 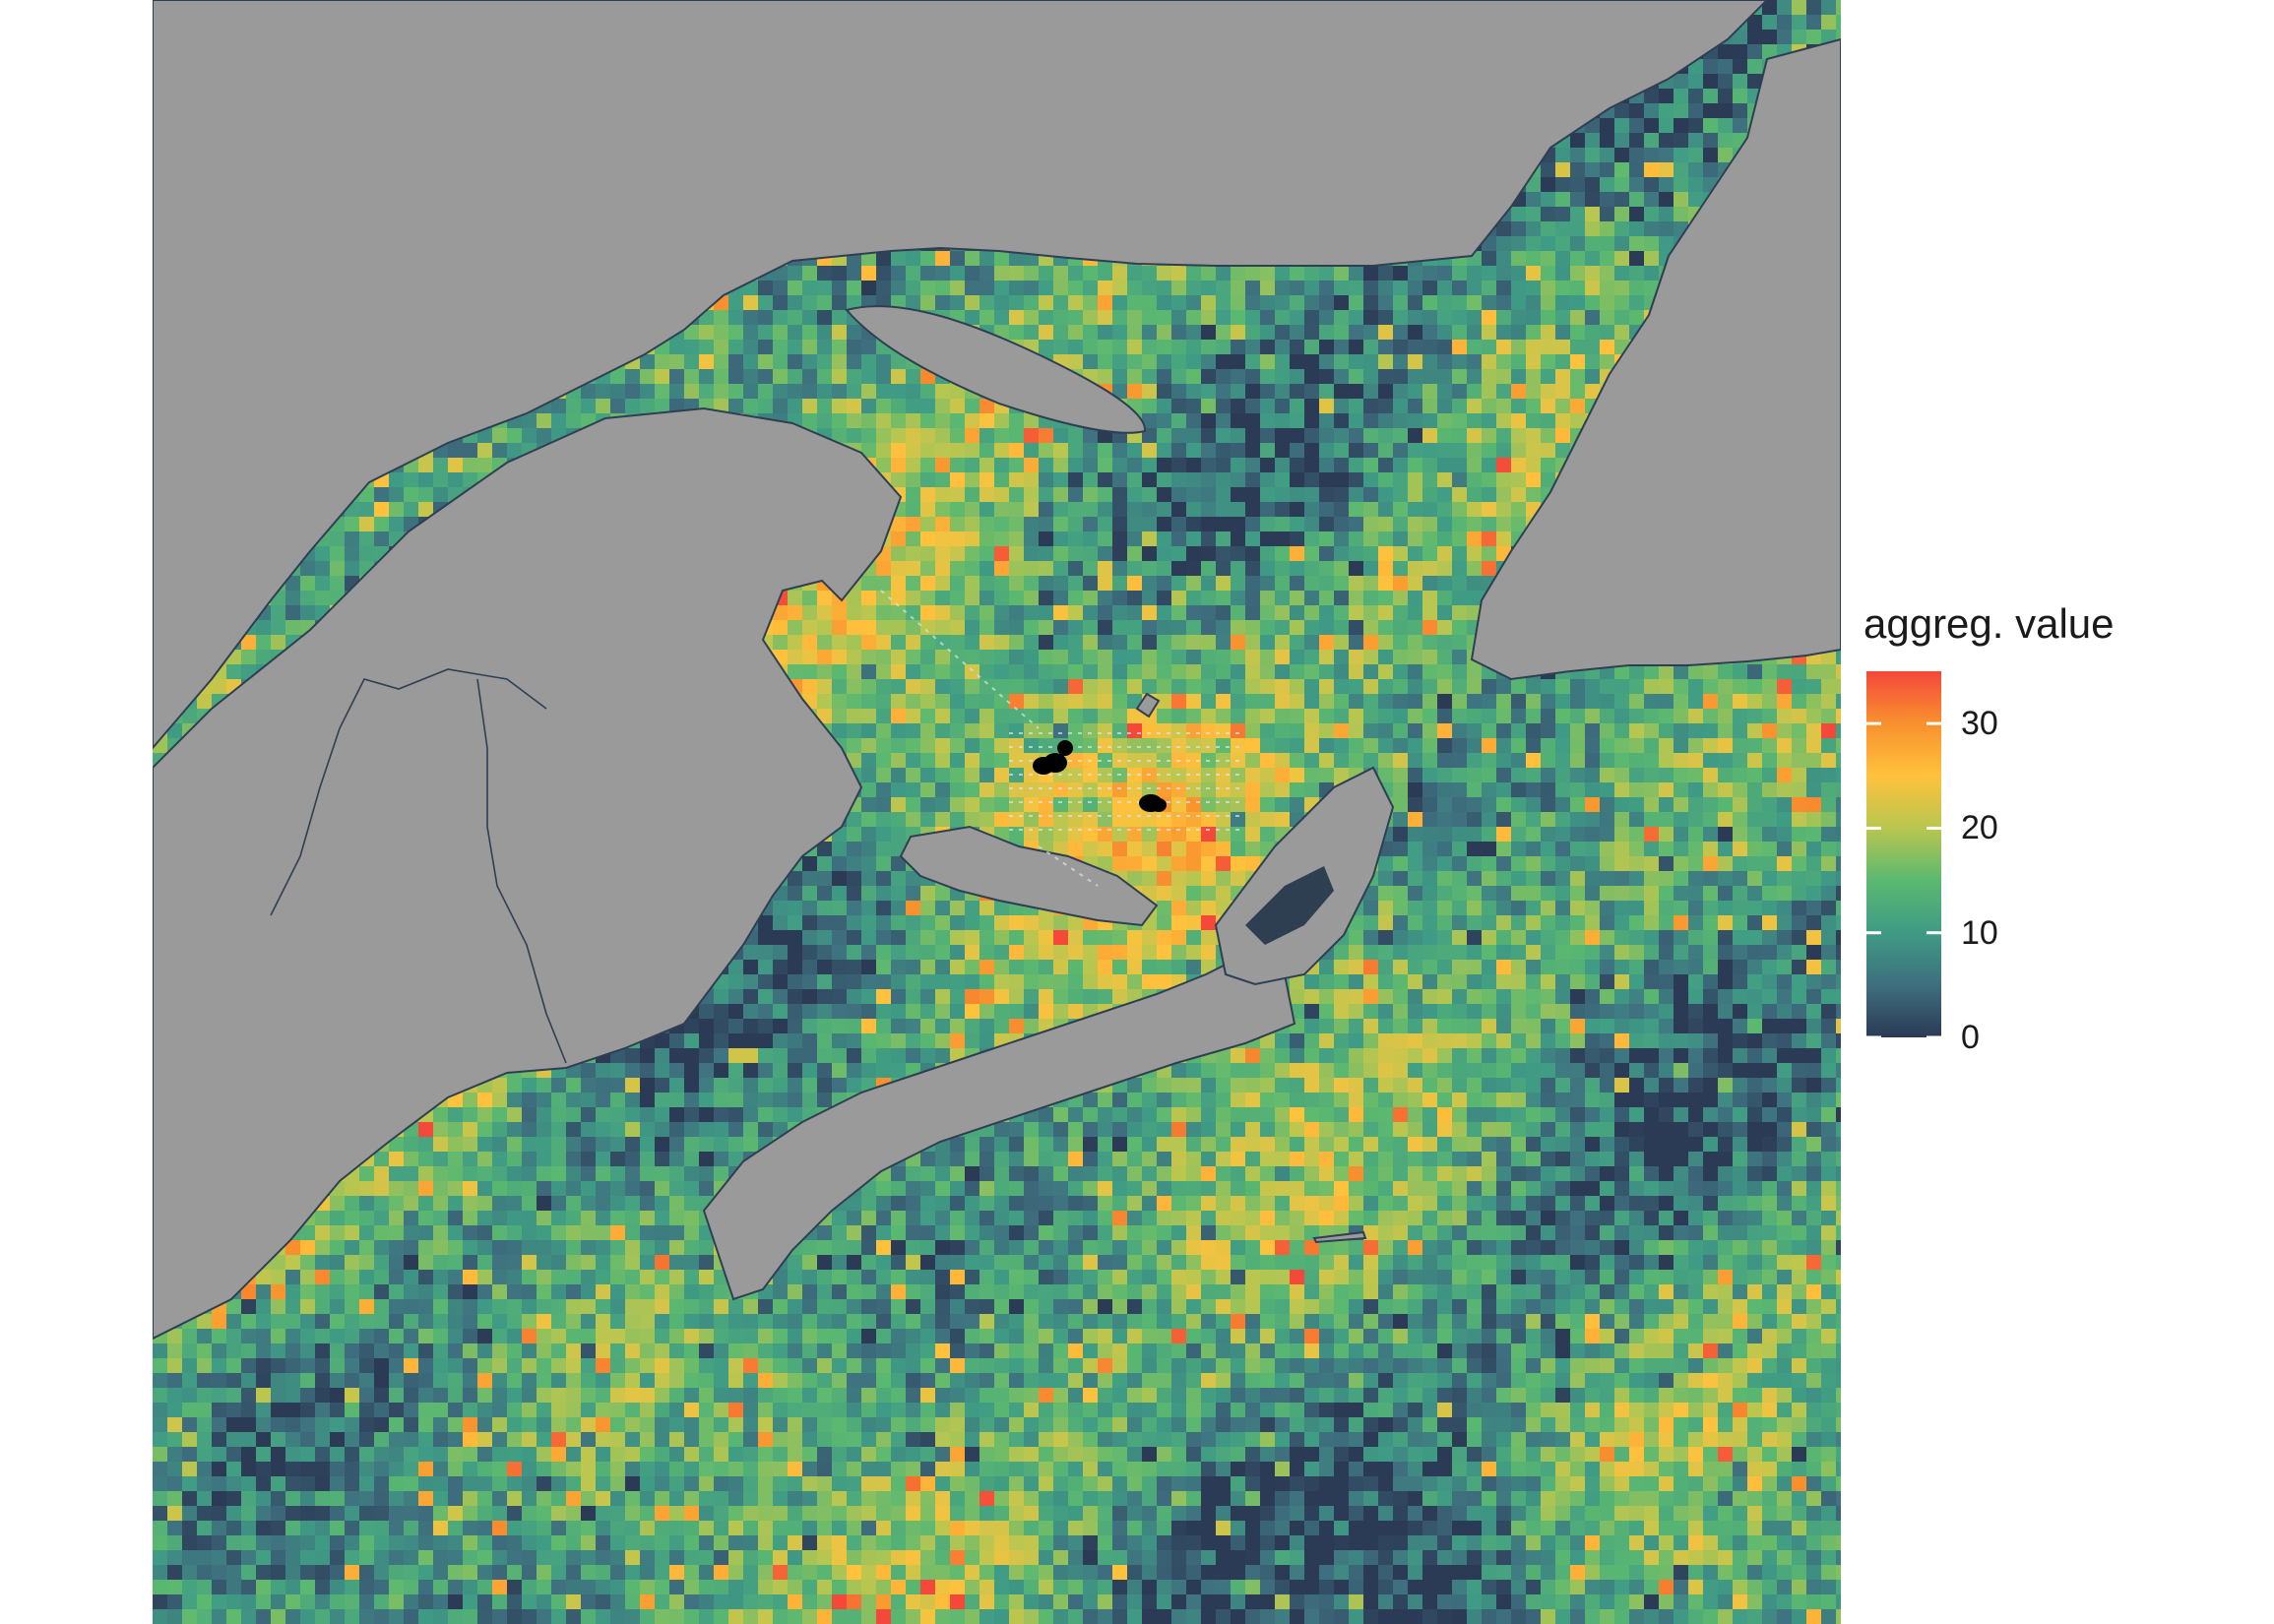 What do you see at coordinates (1029, 876) in the screenshot?
I see `land-prince-edward-island` at bounding box center [1029, 876].